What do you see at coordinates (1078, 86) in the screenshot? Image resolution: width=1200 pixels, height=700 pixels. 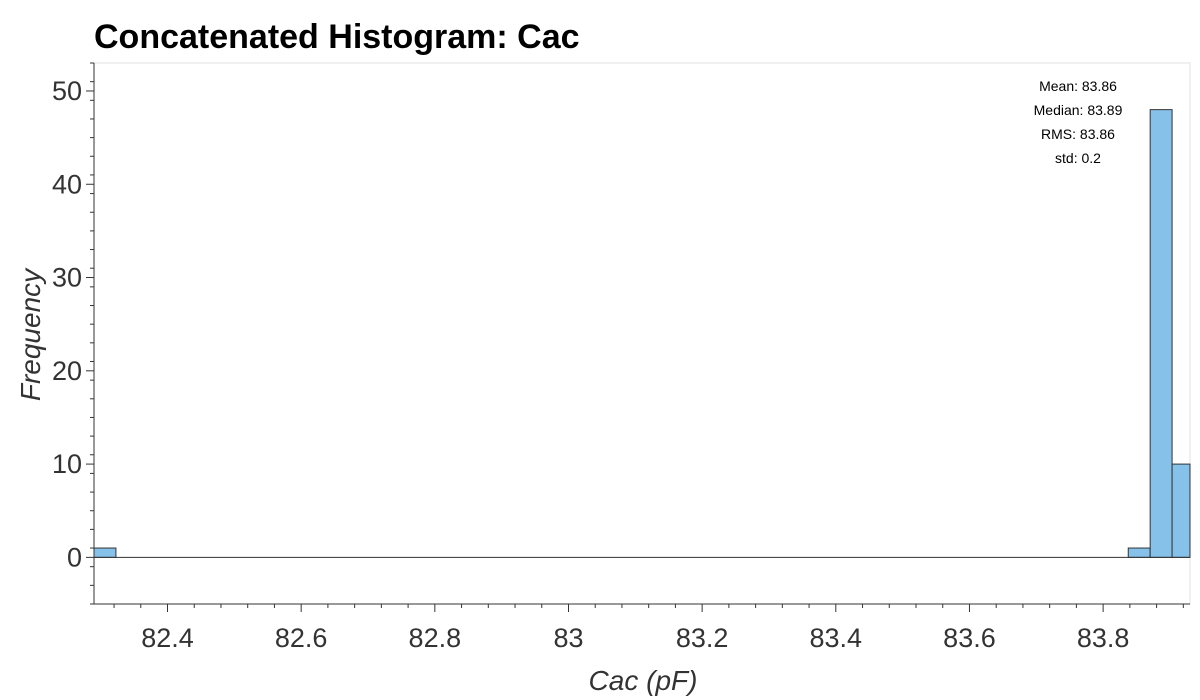 I see `stats-line: Mean: 83.86` at bounding box center [1078, 86].